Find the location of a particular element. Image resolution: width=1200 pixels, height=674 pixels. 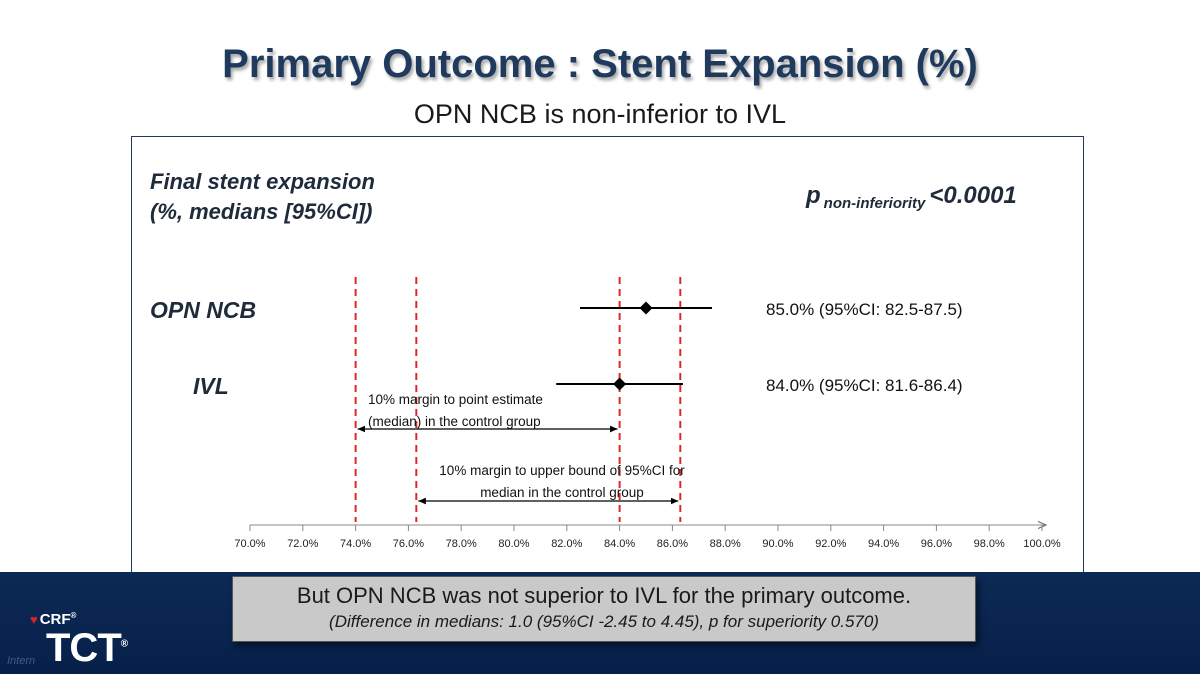

crf-logo-text: CRF is located at coordinates (55, 619).